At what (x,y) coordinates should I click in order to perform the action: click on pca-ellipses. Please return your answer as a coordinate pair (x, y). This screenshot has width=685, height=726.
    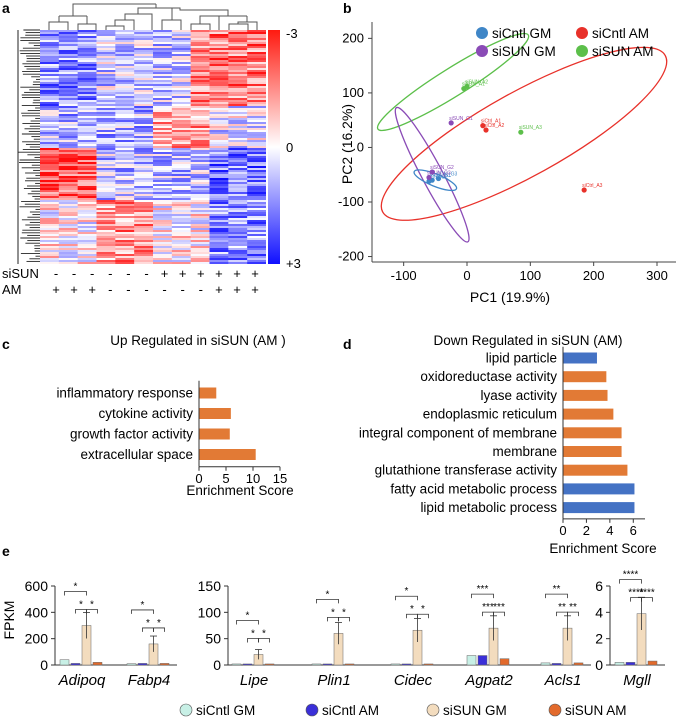
    Looking at the image, I should click on (522, 137).